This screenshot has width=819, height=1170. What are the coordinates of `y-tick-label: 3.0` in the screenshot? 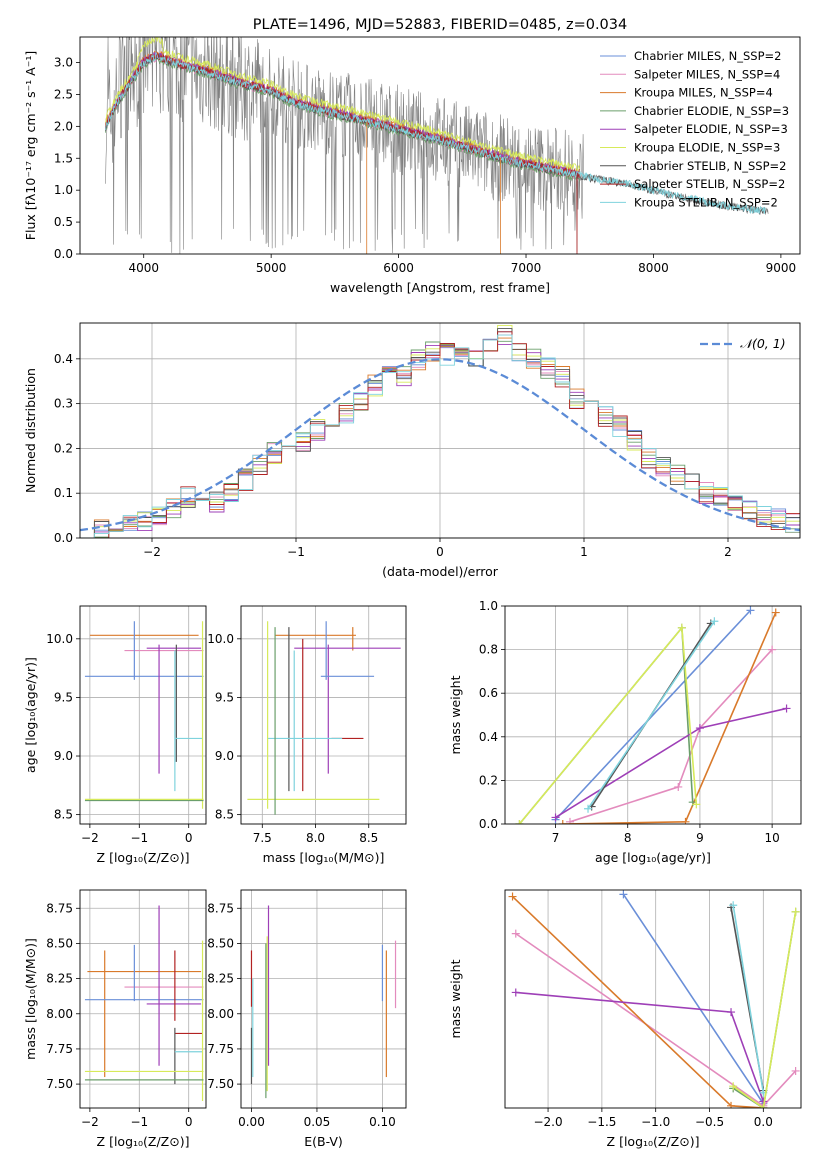 It's located at (63, 63).